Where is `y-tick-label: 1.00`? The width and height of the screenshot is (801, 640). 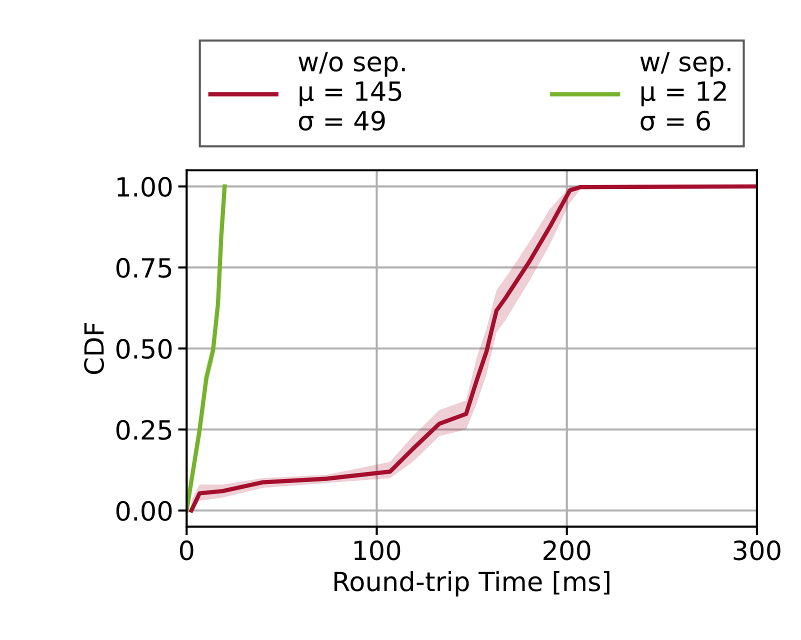 y-tick-label: 1.00 is located at coordinates (145, 186).